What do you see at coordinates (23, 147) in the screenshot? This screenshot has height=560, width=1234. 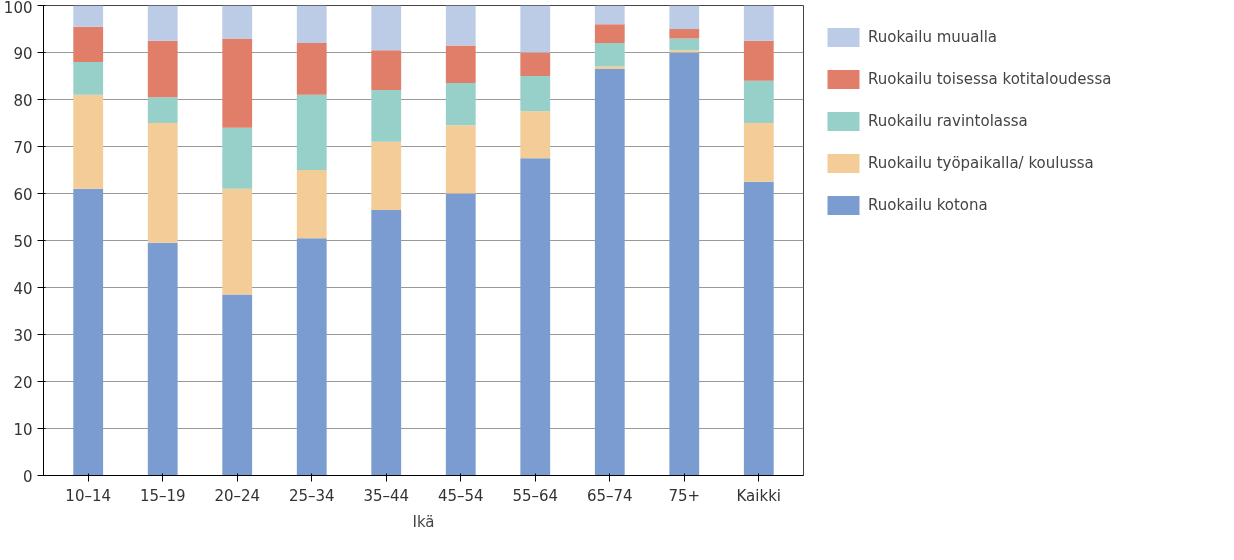 I see `y-tick-label: 70` at bounding box center [23, 147].